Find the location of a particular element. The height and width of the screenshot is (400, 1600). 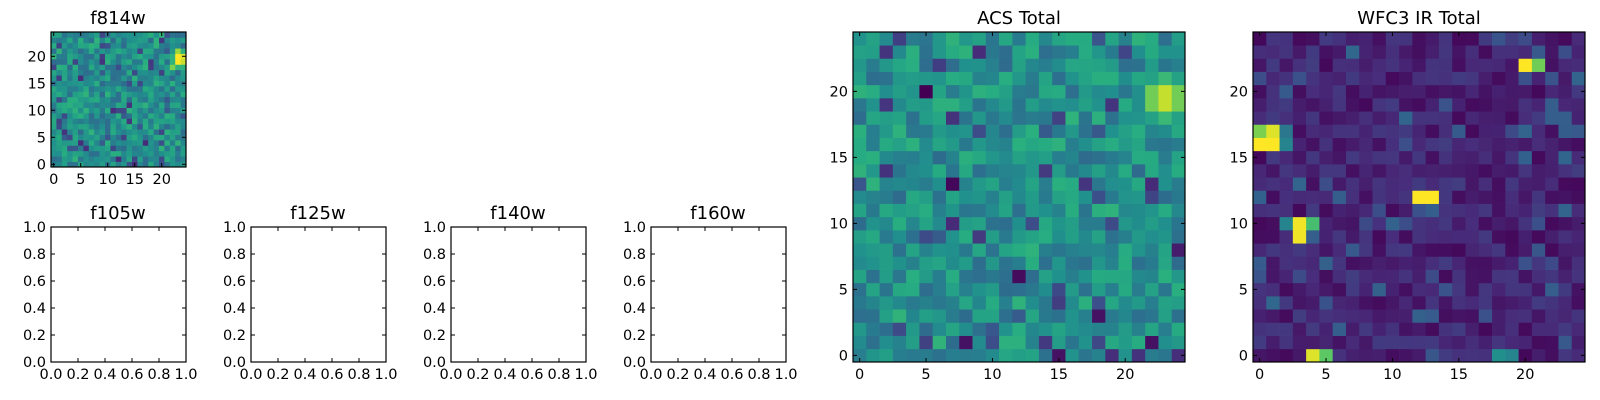

xtick-label: 1.0 is located at coordinates (185, 375).